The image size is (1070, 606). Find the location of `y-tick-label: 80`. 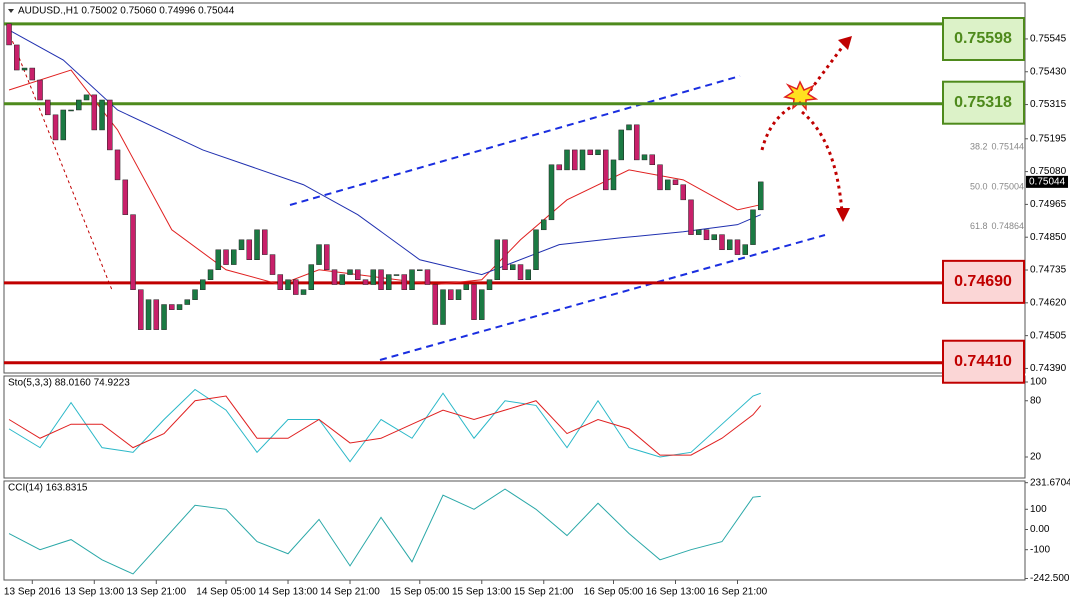

y-tick-label: 80 is located at coordinates (1036, 400).